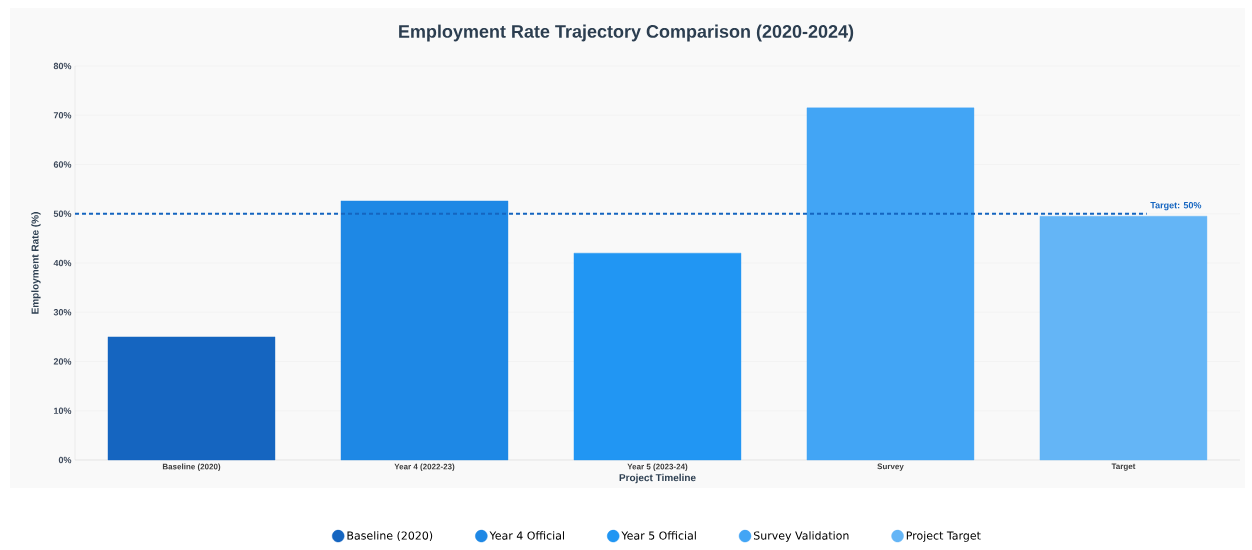  I want to click on x-tick-label: Target, so click(1123, 467).